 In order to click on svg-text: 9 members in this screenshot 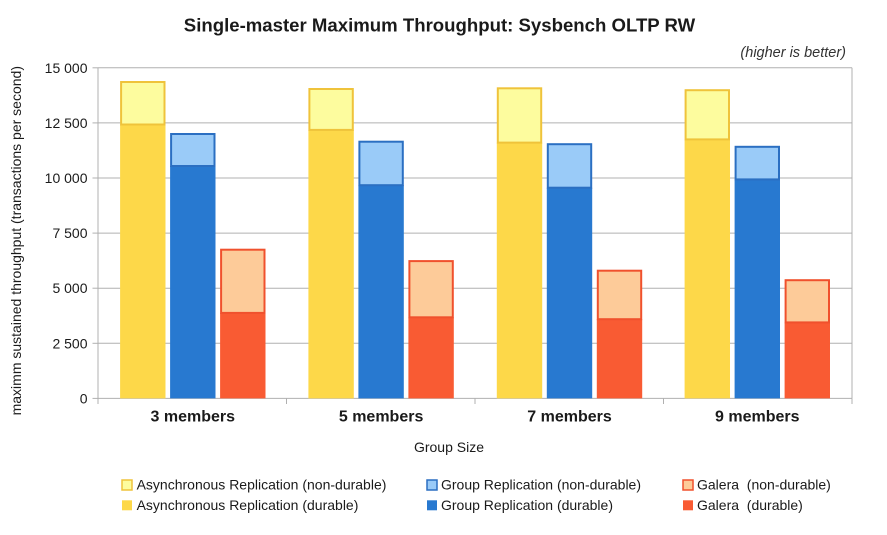, I will do `click(757, 417)`.